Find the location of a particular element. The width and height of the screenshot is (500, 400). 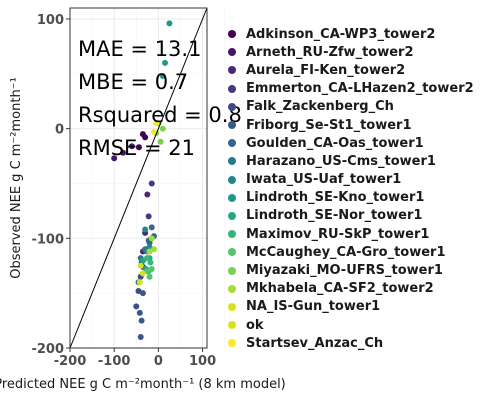

legend-label: McCaughey_CA-Gro_tower1 is located at coordinates (346, 252).